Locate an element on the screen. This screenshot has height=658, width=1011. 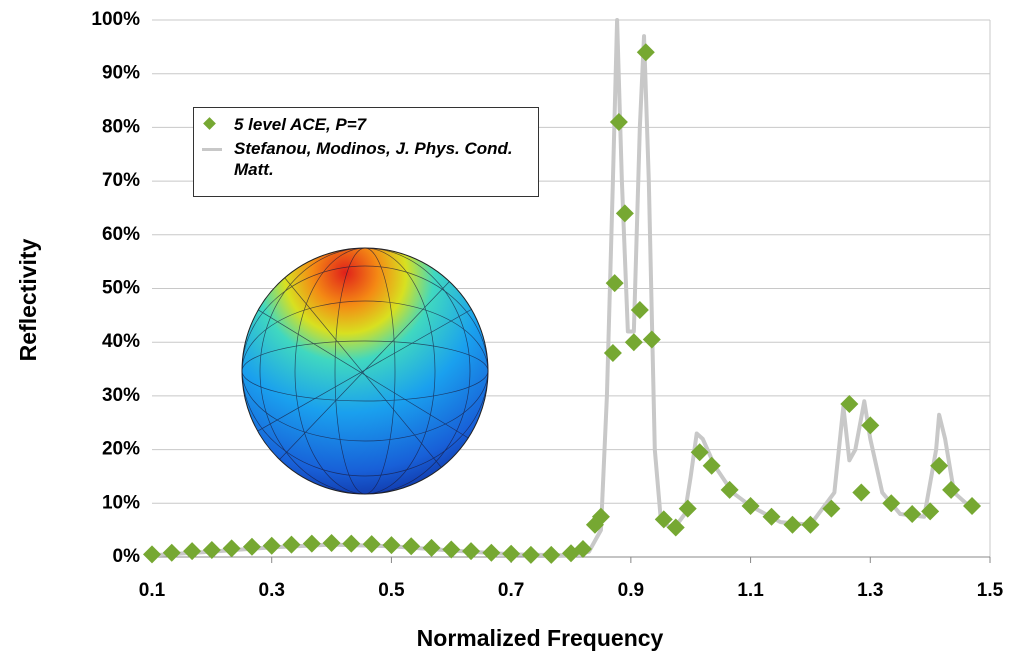
y-axis-title: Reflectivity is located at coordinates (28, 299).